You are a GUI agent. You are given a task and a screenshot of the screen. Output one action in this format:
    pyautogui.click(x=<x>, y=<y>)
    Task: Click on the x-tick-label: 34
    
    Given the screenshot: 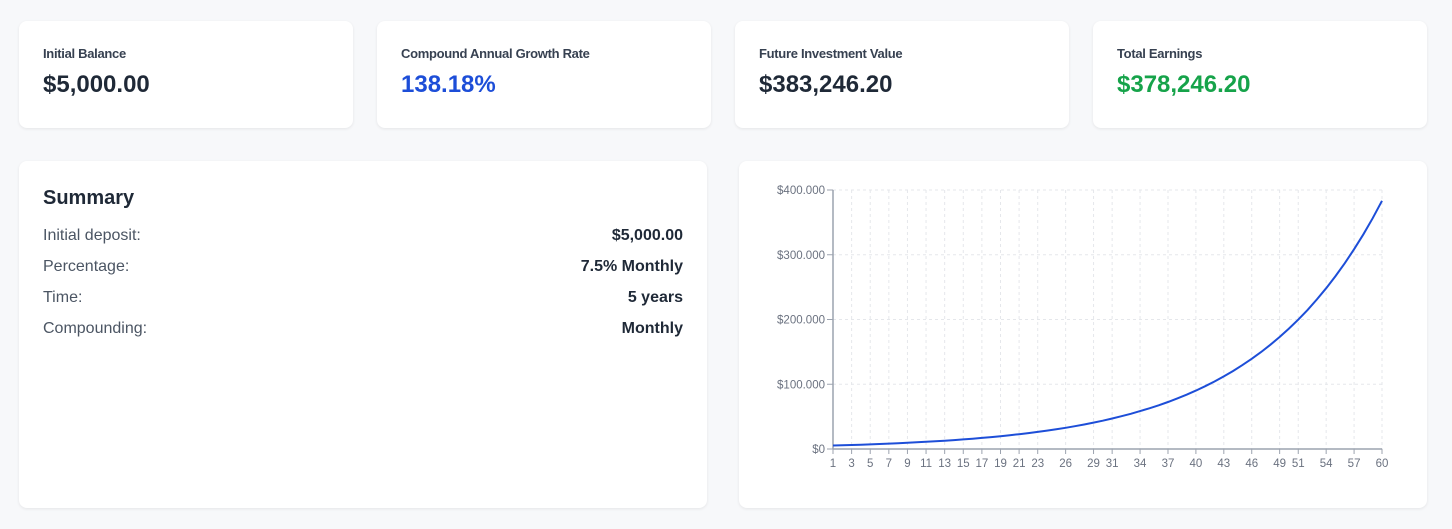 What is the action you would take?
    pyautogui.click(x=1140, y=464)
    